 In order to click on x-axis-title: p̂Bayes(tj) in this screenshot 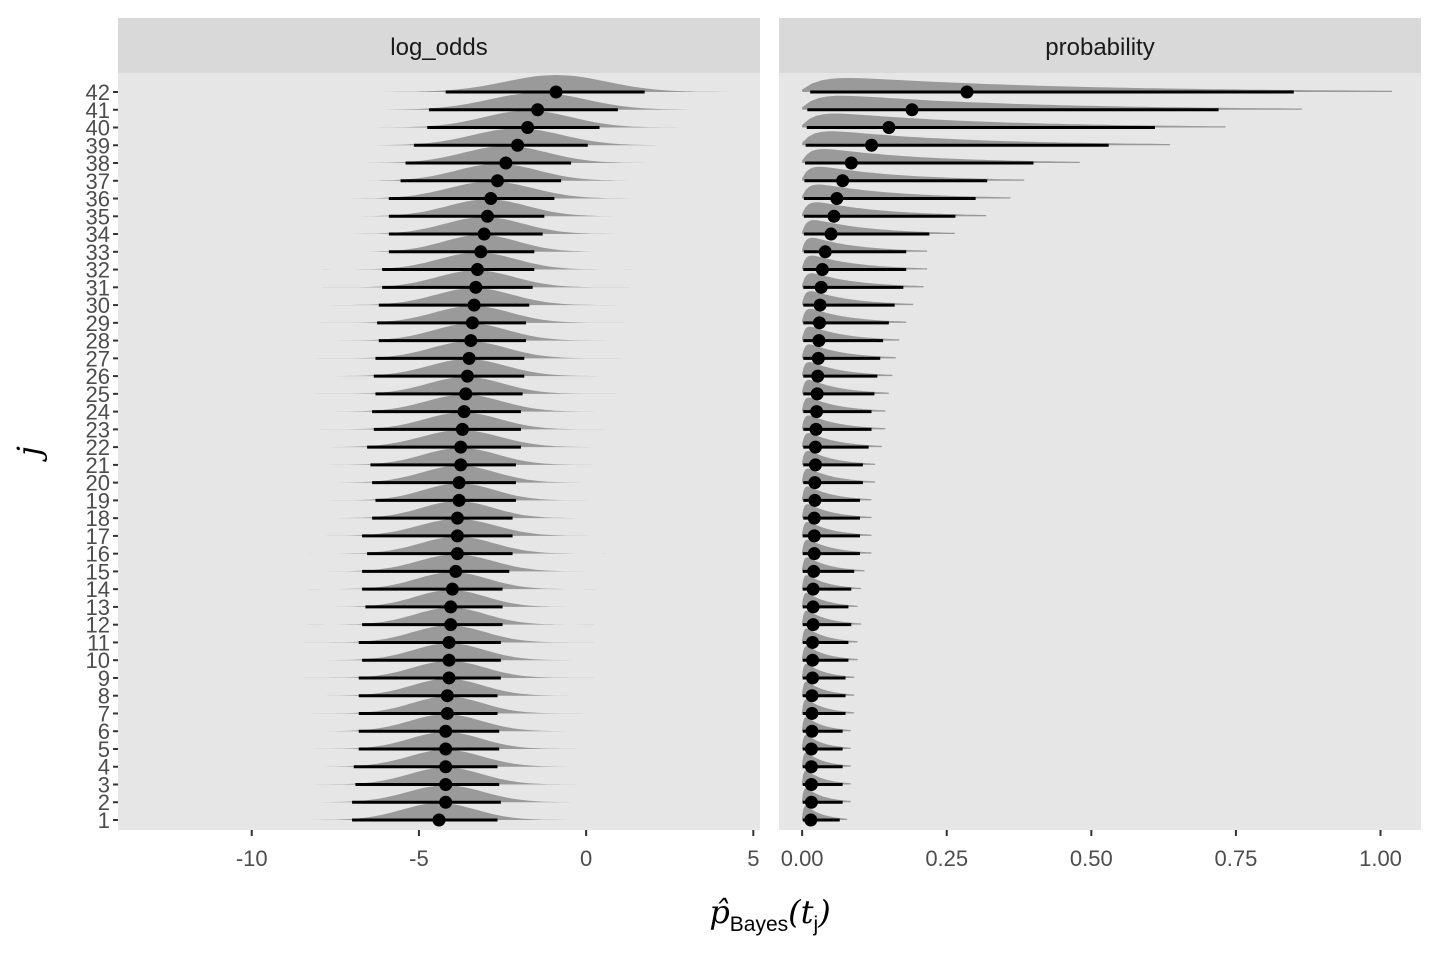, I will do `click(769, 914)`.